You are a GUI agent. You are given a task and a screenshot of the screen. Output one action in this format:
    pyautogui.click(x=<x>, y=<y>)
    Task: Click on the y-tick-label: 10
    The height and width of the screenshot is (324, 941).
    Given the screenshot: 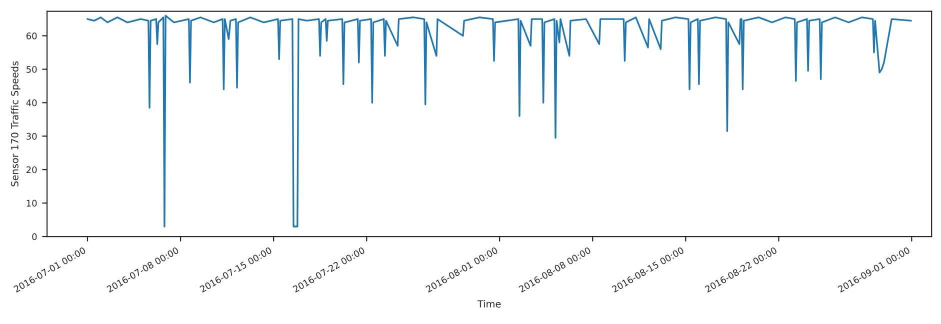 What is the action you would take?
    pyautogui.click(x=31, y=203)
    